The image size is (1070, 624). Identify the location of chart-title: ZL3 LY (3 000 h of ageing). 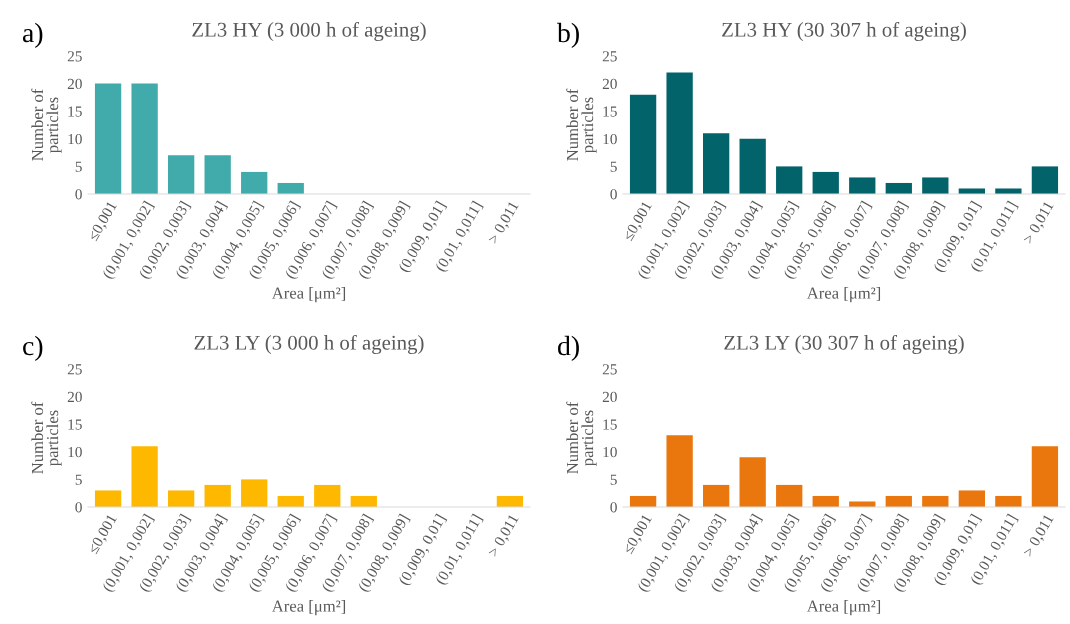
(309, 344).